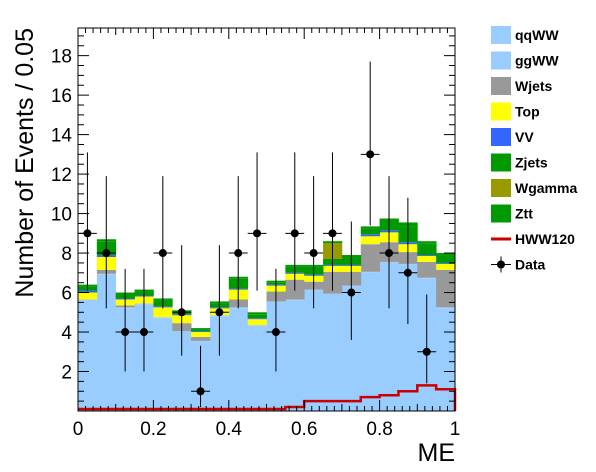 The image size is (596, 472). I want to click on x-axis-title: ME, so click(437, 453).